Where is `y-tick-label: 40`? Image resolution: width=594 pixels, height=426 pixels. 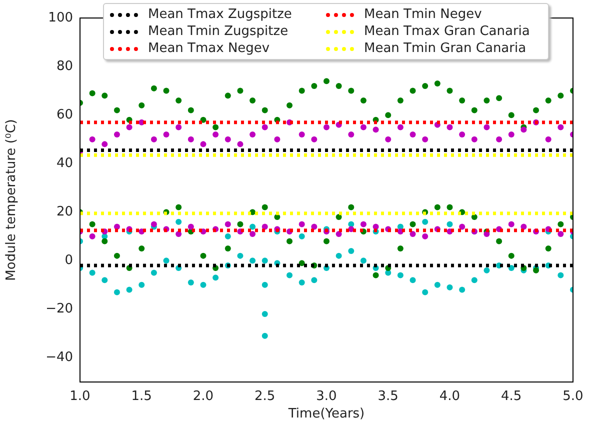
y-tick-label: 40 is located at coordinates (64, 163).